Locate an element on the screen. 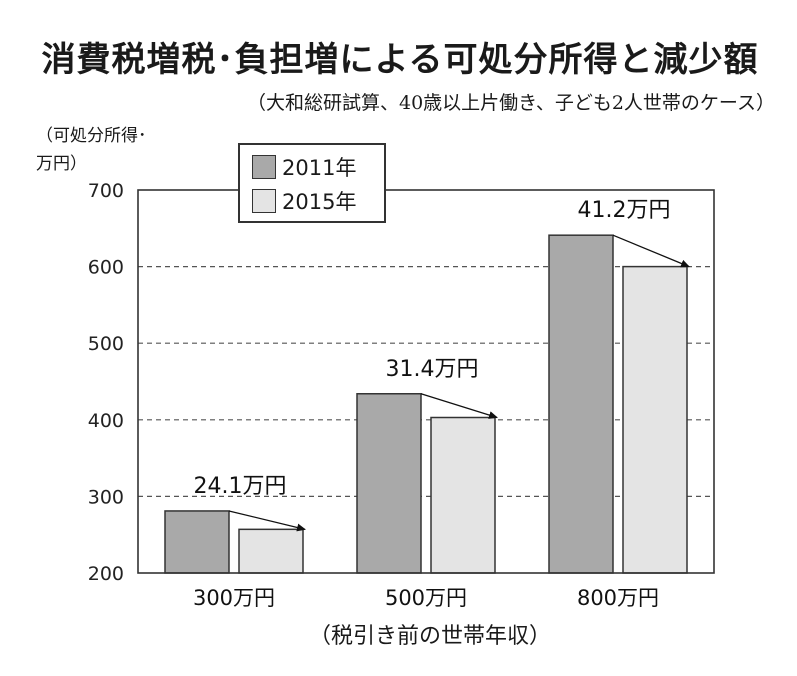 The width and height of the screenshot is (797, 676). y-tick-600: 600 is located at coordinates (106, 268).